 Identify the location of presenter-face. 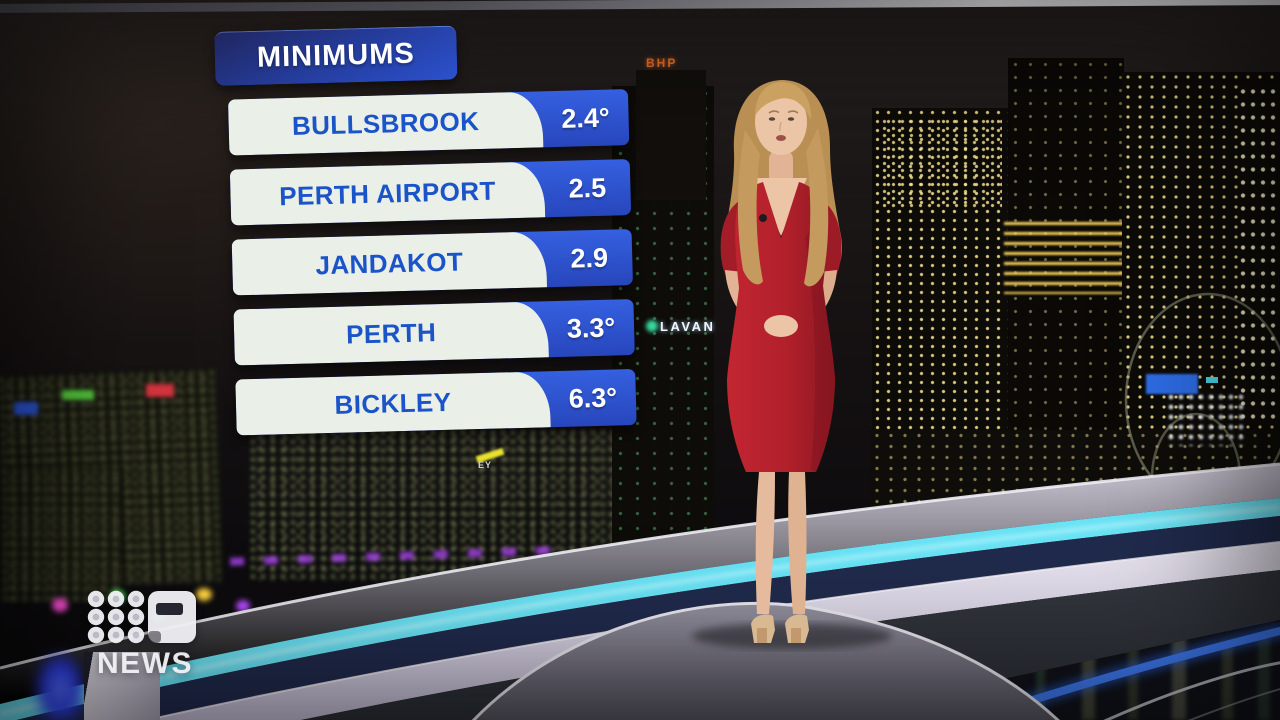
(781, 122).